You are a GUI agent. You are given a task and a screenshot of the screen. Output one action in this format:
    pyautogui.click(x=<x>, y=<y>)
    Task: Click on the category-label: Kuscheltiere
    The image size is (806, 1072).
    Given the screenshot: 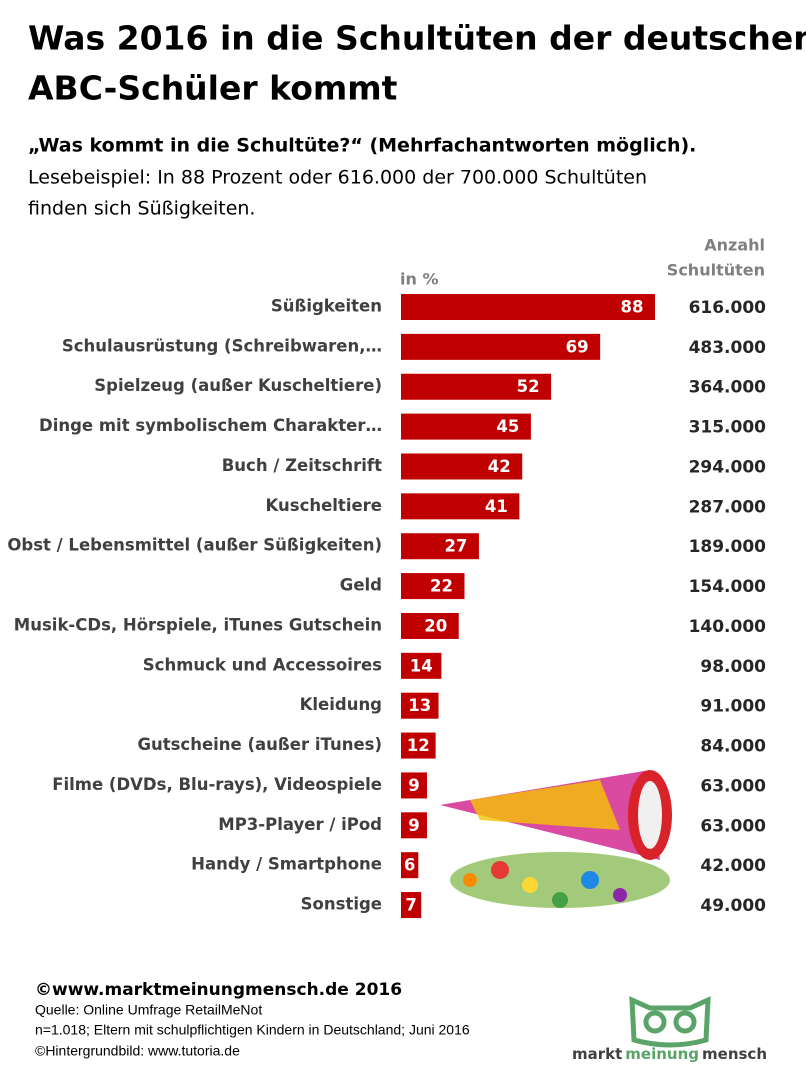 What is the action you would take?
    pyautogui.click(x=324, y=505)
    